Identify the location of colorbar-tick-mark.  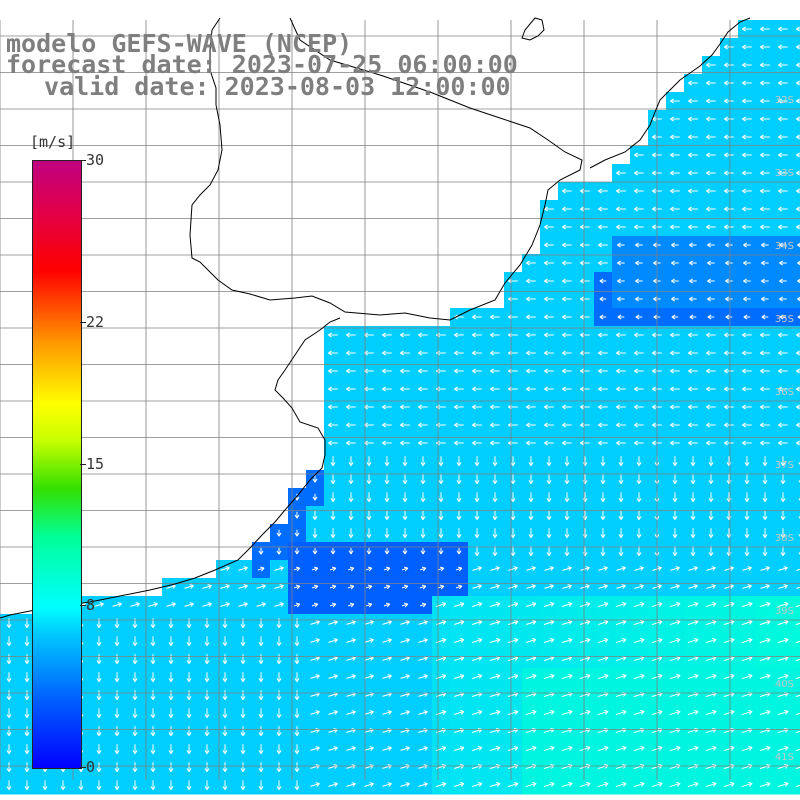
(83, 767).